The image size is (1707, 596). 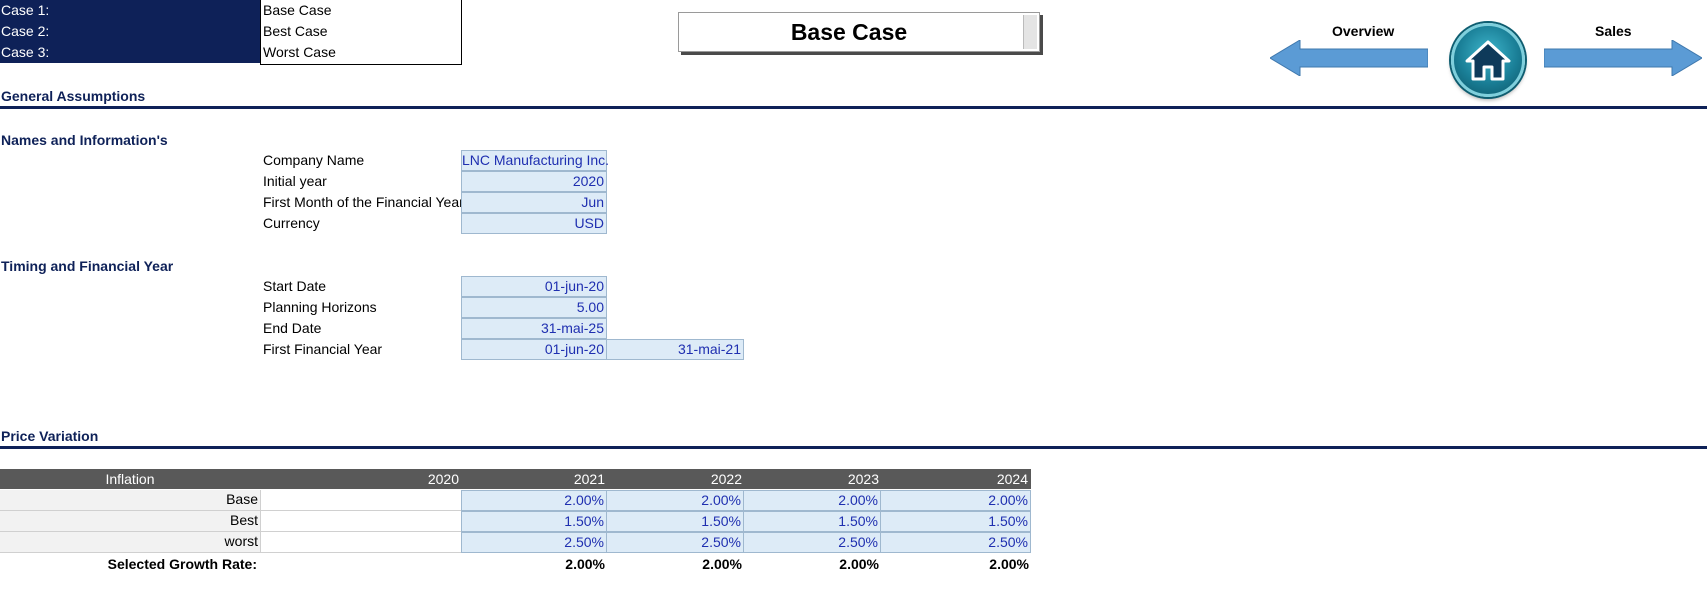 What do you see at coordinates (534, 181) in the screenshot?
I see `initial-year-field: 2020` at bounding box center [534, 181].